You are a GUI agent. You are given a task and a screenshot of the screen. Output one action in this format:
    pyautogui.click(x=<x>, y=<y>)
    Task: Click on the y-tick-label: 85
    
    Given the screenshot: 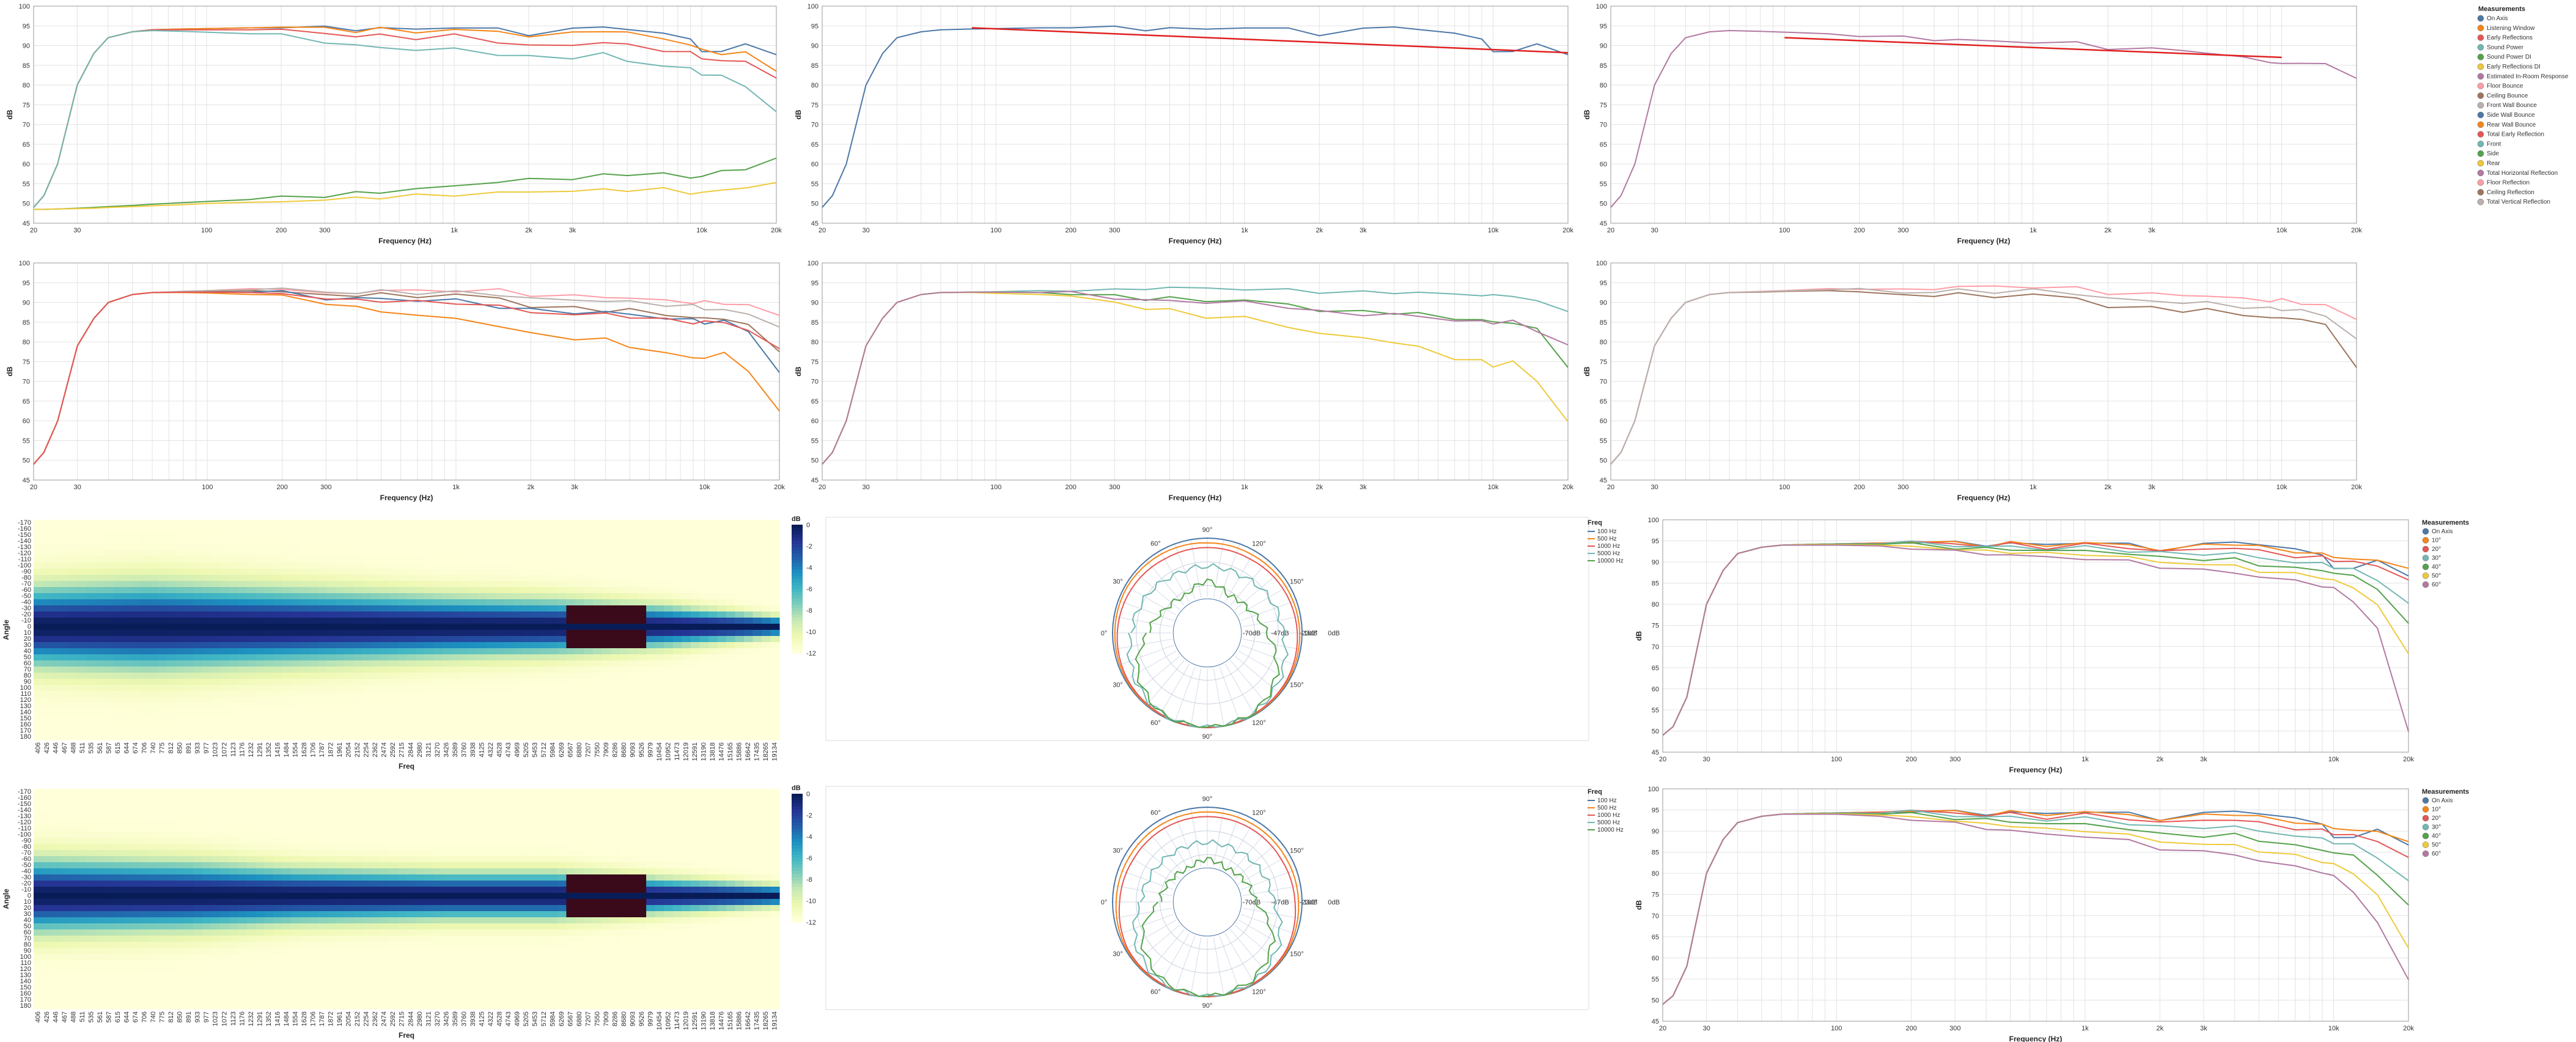 What is the action you would take?
    pyautogui.click(x=815, y=323)
    